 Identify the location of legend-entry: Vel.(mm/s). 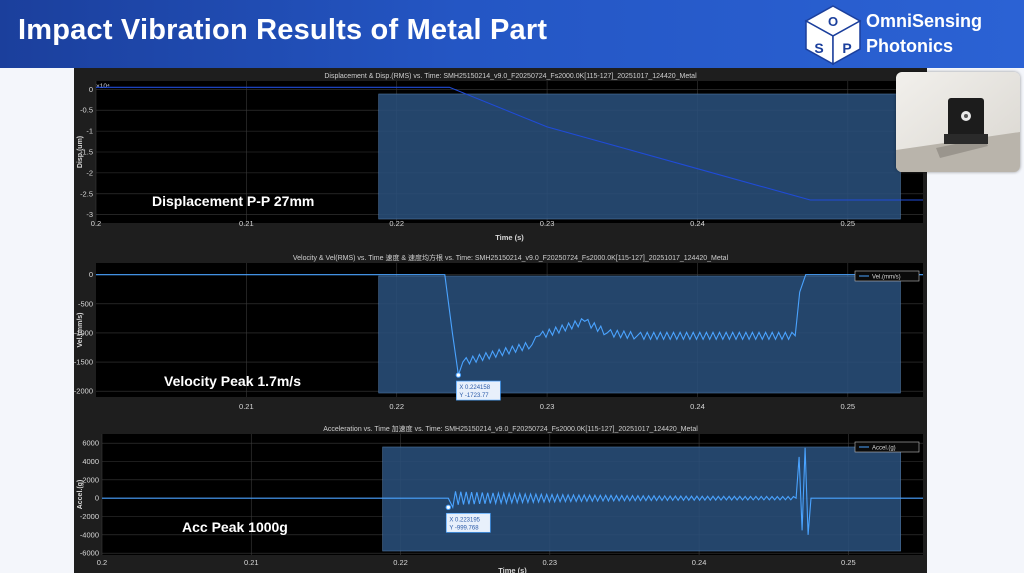
(886, 278).